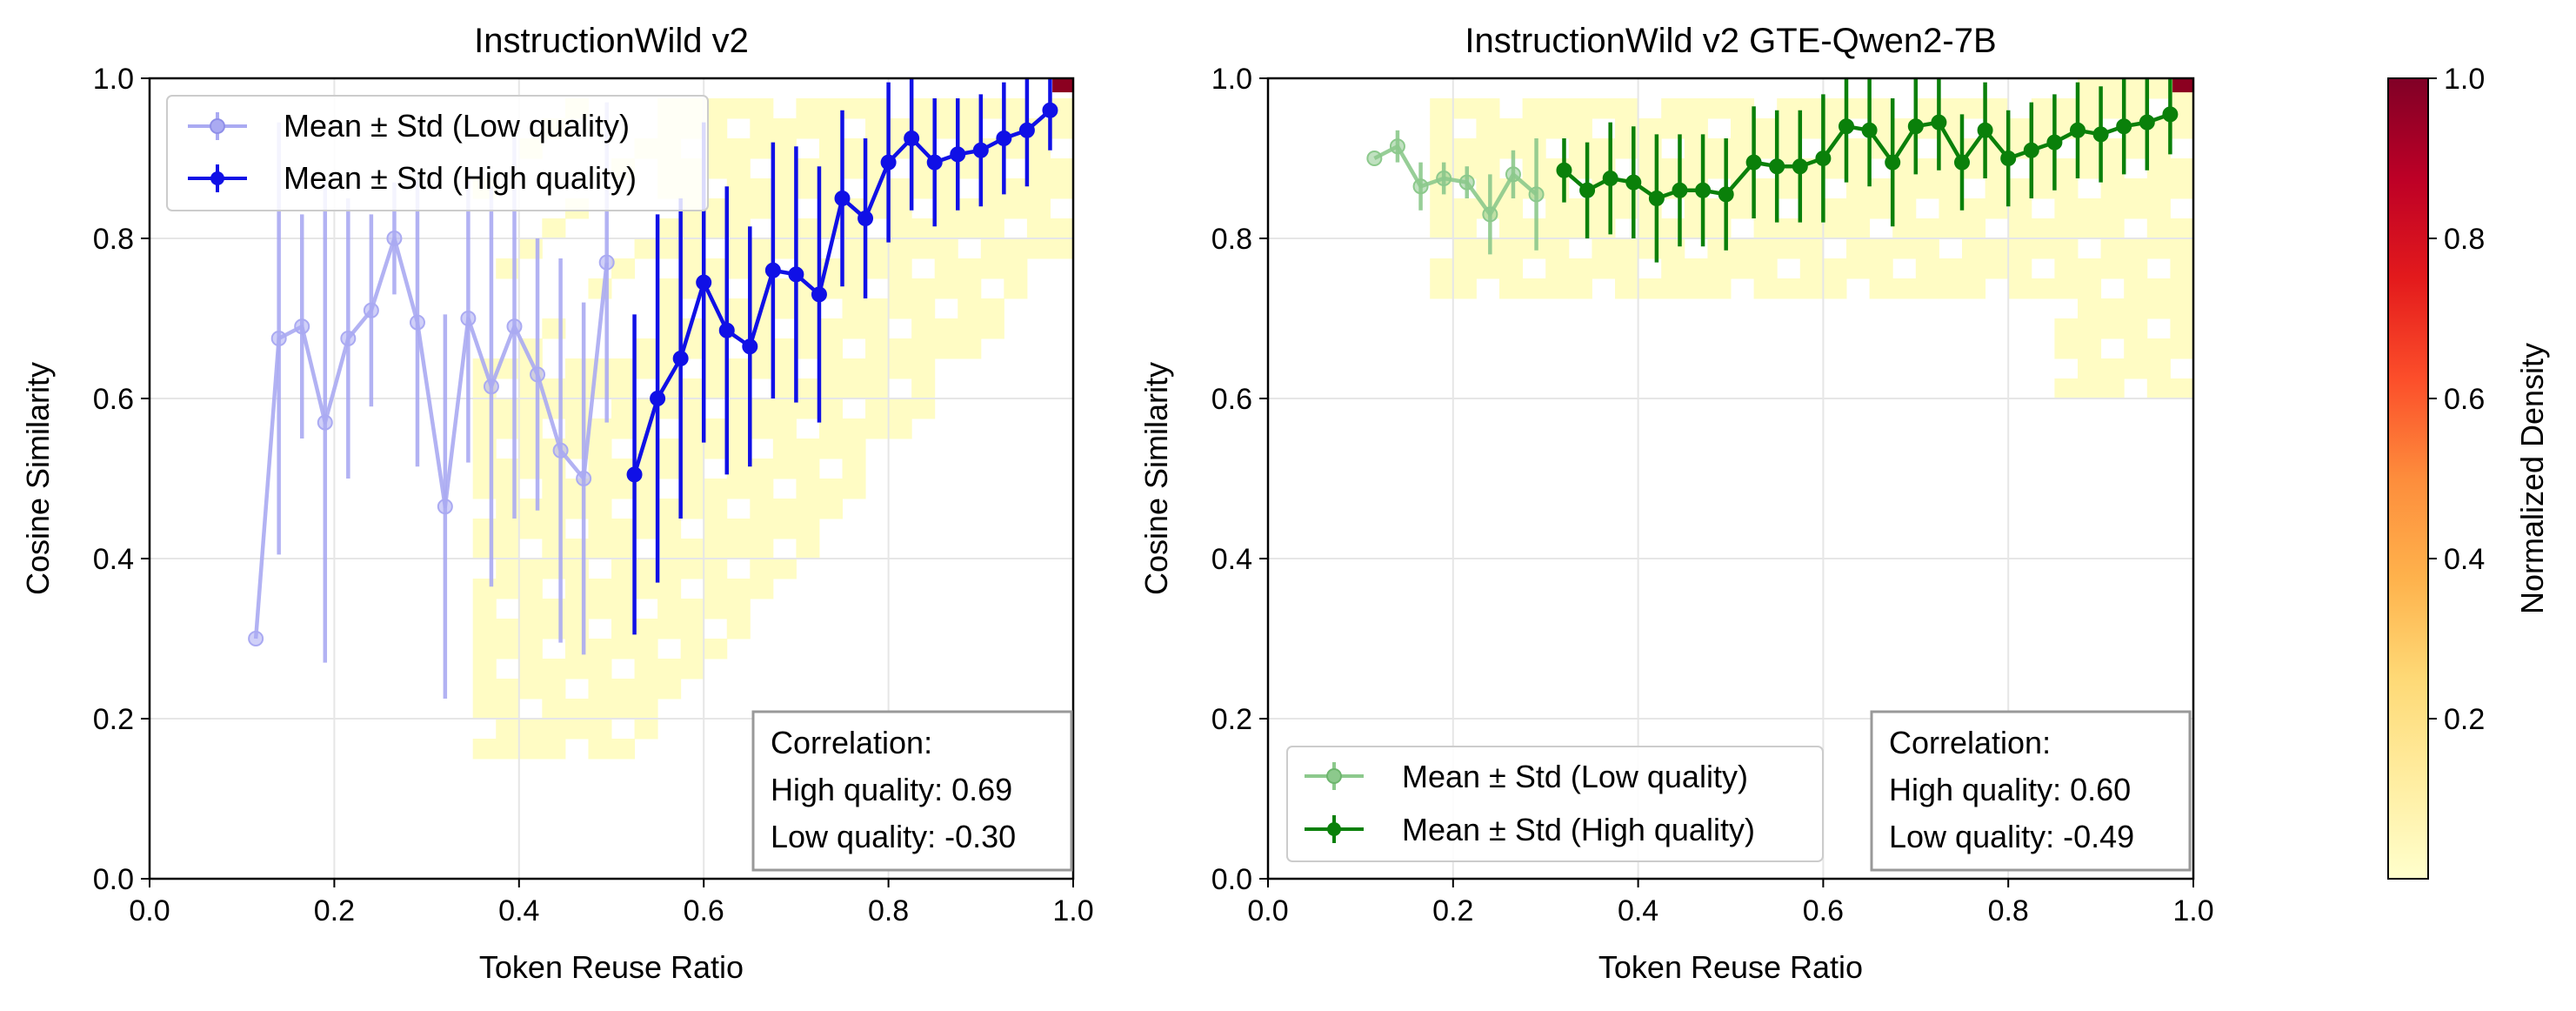  I want to click on left-y-tick-label: 0.6, so click(113, 400).